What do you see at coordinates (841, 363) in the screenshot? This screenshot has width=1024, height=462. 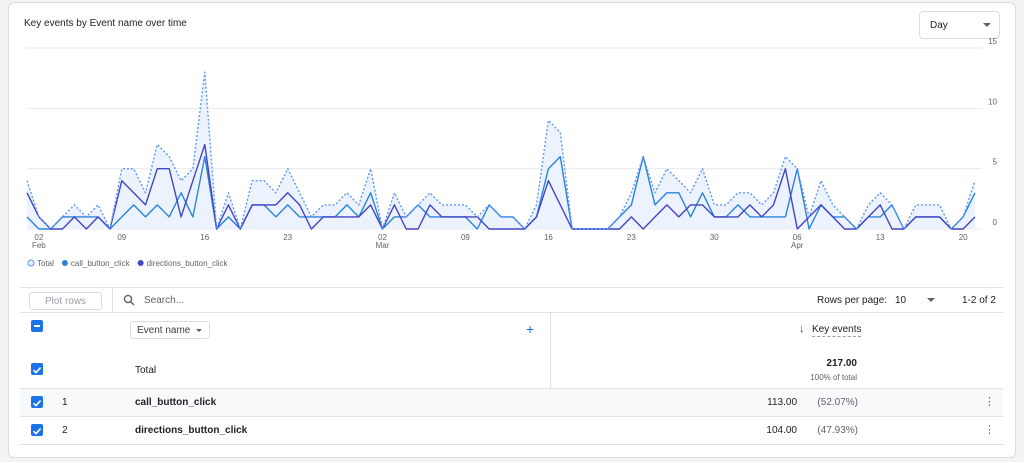 I see `total-value: 217.00` at bounding box center [841, 363].